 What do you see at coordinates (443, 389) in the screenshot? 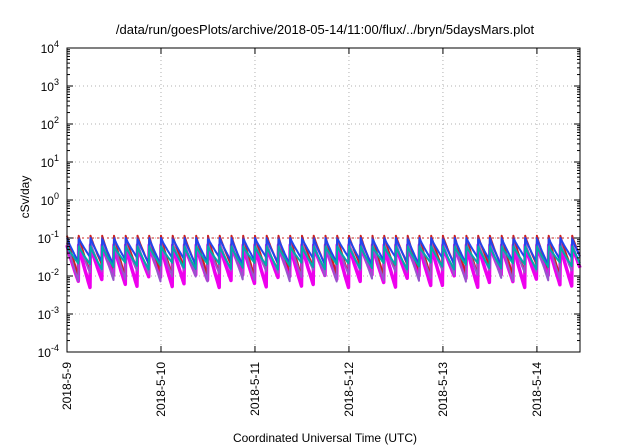
I see `x-tick-label: 2018-5-13` at bounding box center [443, 389].